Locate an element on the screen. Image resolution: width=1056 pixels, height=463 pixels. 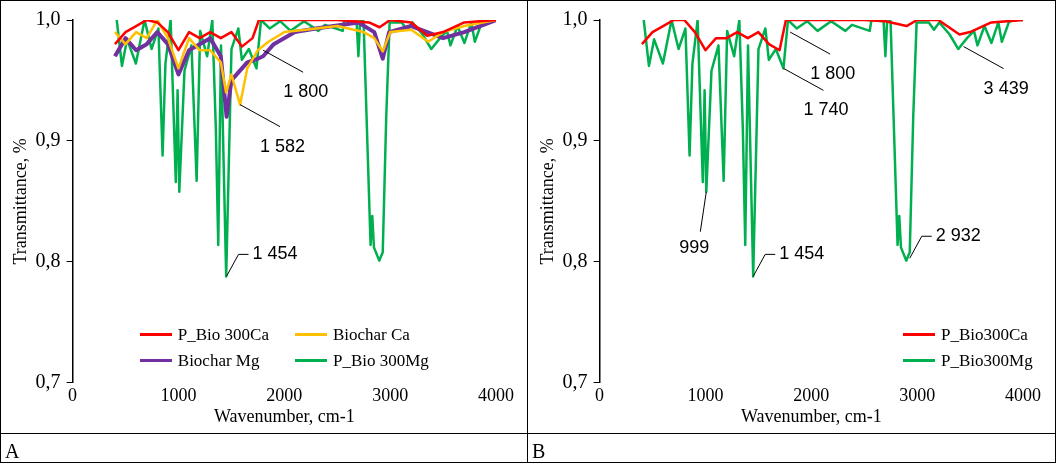
text: A is located at coordinates (264, 448).